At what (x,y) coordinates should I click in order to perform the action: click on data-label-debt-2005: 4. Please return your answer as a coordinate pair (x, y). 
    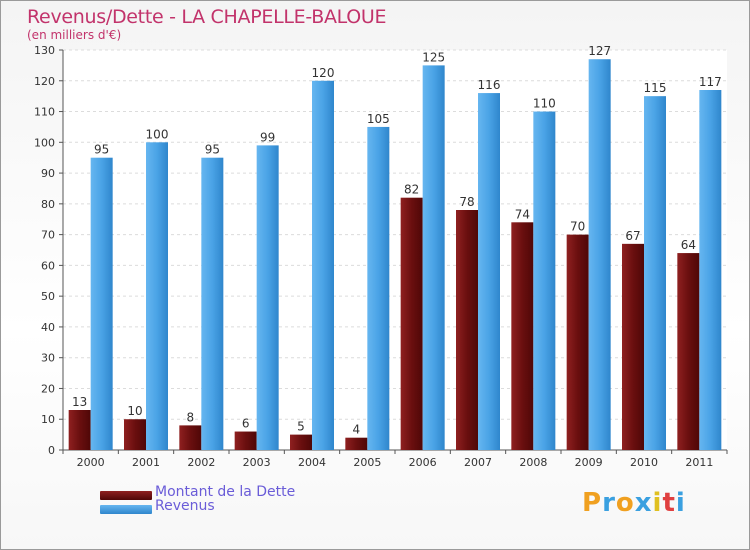
    Looking at the image, I should click on (357, 430).